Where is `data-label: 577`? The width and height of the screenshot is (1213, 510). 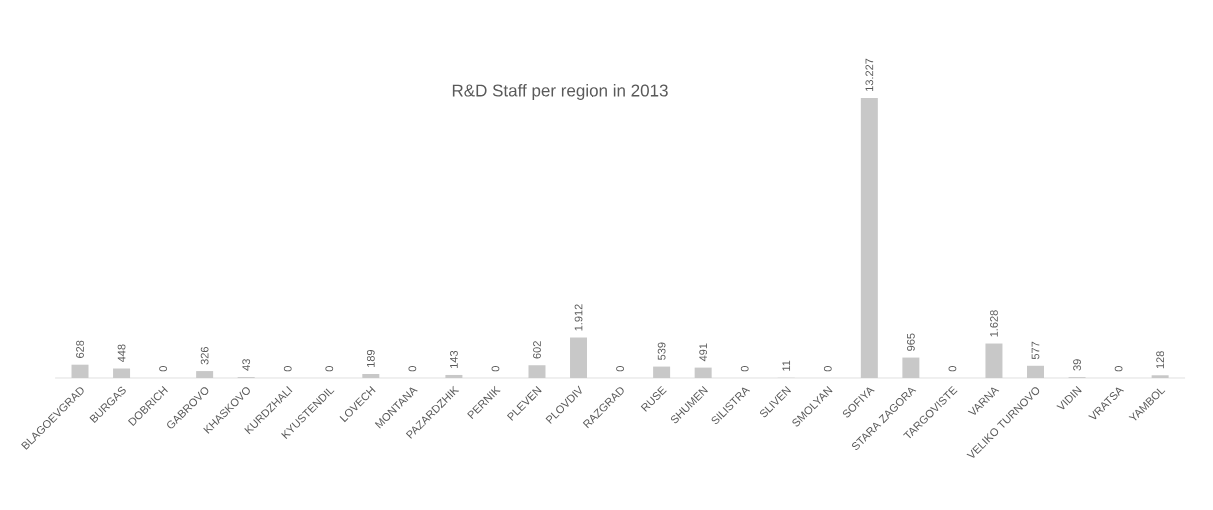 data-label: 577 is located at coordinates (1035, 350).